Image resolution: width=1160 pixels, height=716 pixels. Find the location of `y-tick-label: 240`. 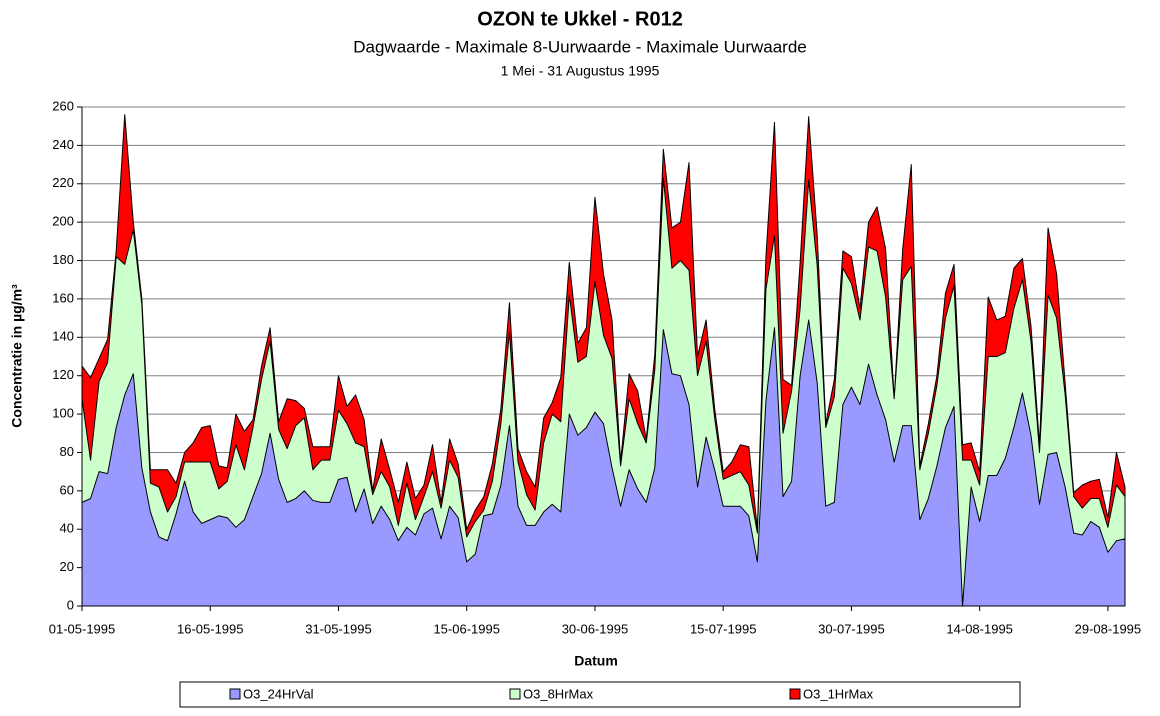

y-tick-label: 240 is located at coordinates (63, 144).